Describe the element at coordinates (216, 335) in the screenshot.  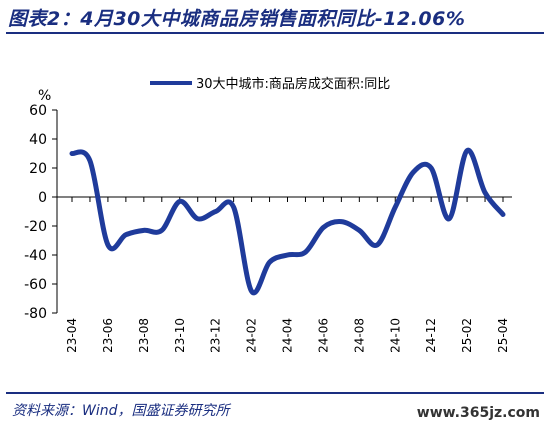
I see `x-tick-label: 23-12` at that location.